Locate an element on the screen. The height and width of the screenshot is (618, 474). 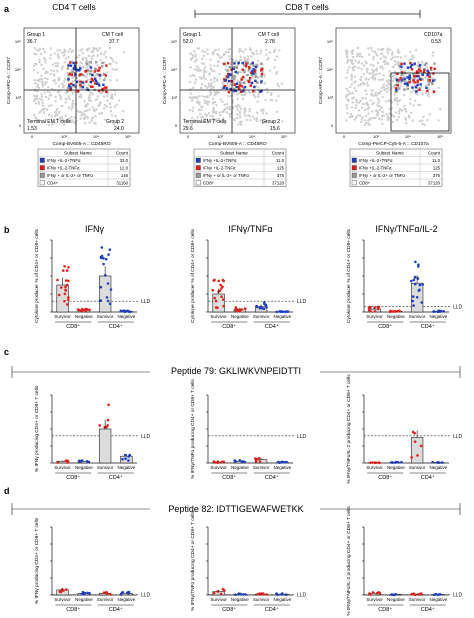
legend-row-name: CD8+ is located at coordinates (365, 183).